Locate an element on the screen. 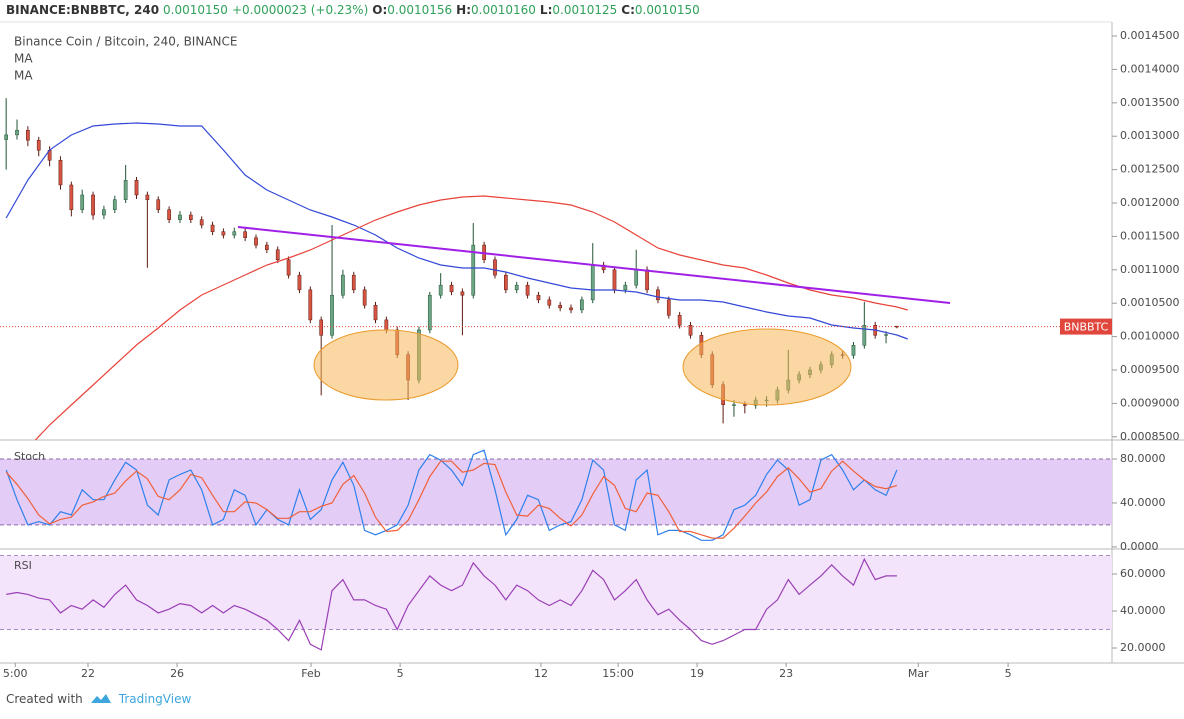 This screenshot has height=719, width=1184. footer: Created with TradingView is located at coordinates (98, 699).